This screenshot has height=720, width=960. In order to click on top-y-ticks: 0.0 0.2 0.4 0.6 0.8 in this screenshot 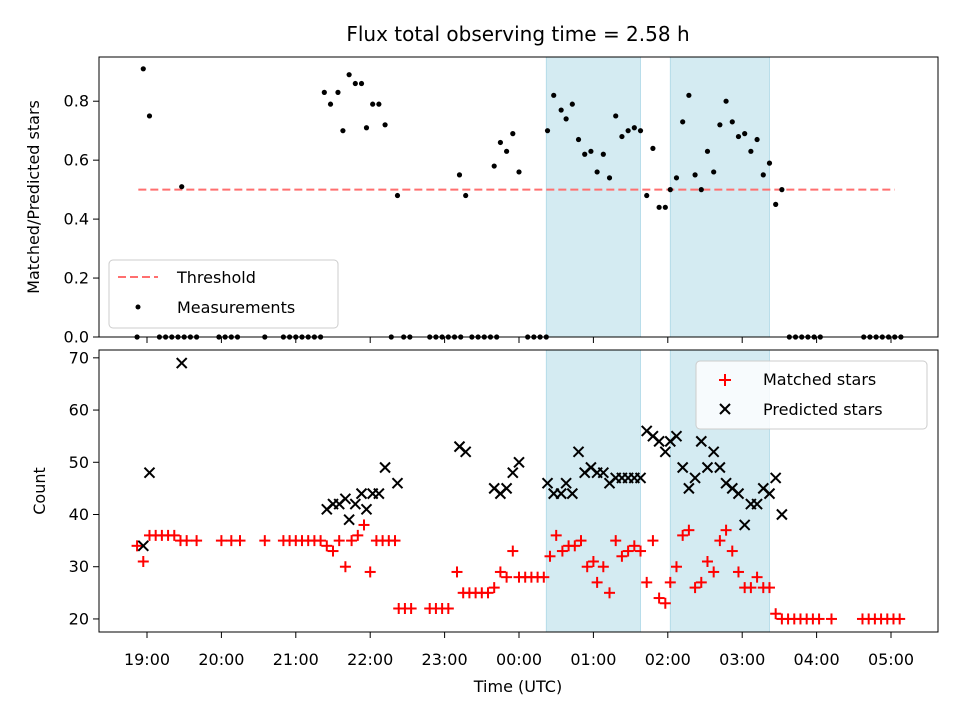, I will do `click(81, 219)`.